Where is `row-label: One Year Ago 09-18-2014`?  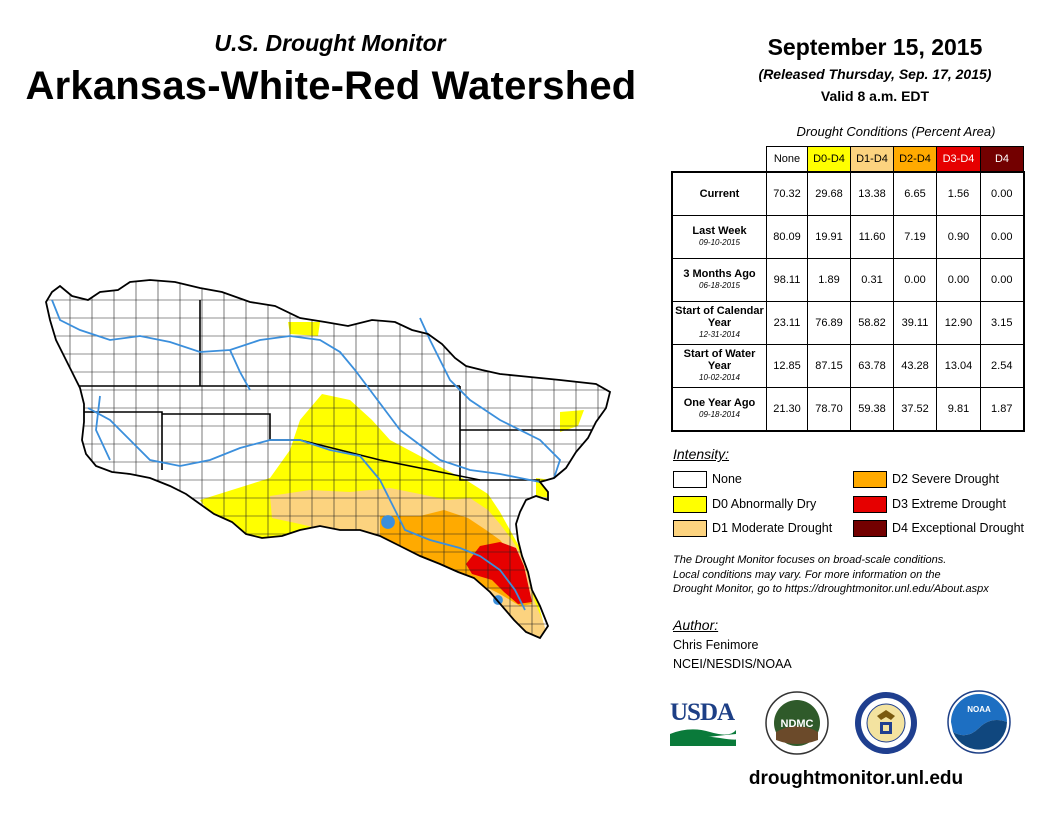 row-label: One Year Ago 09-18-2014 is located at coordinates (719, 409).